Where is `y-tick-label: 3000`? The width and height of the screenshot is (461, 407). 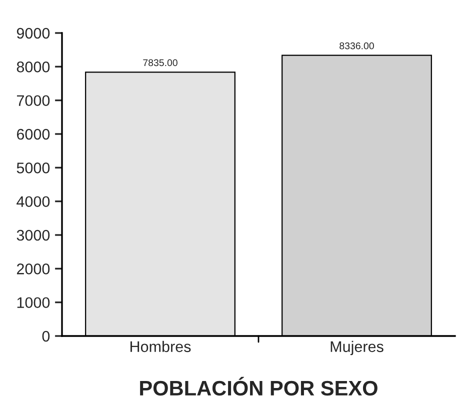 y-tick-label: 3000 is located at coordinates (33, 235).